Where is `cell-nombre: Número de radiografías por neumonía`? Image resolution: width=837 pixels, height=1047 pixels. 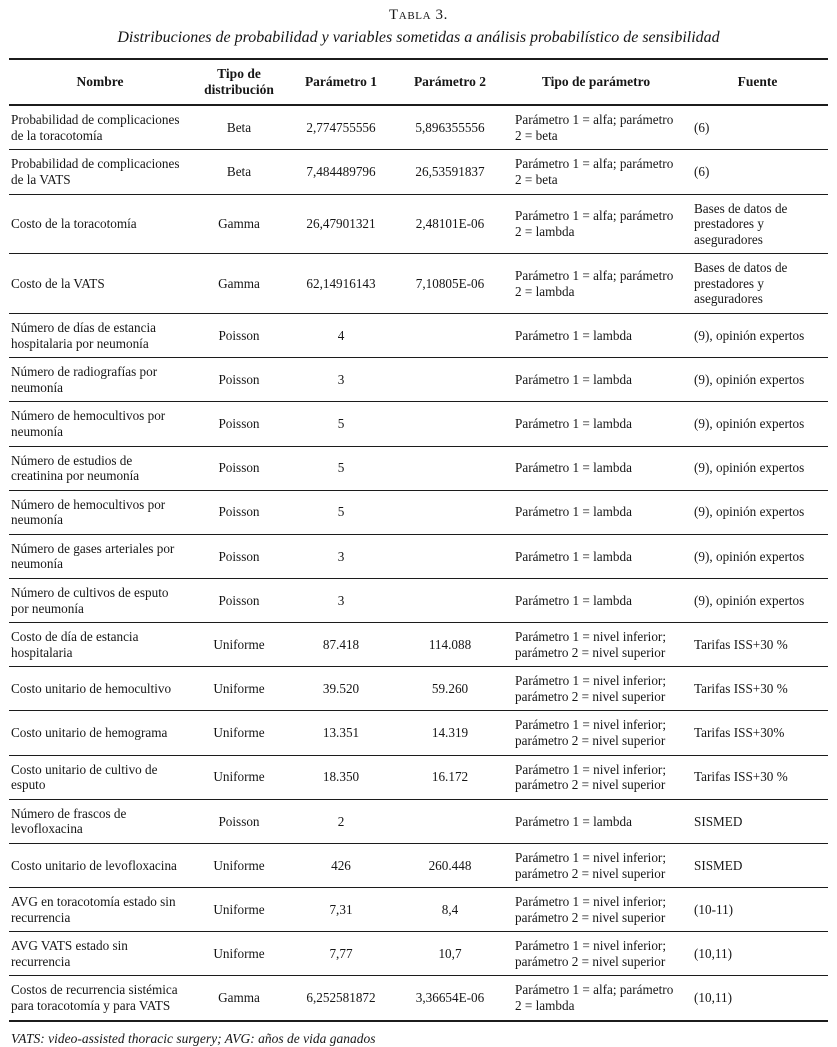
cell-nombre: Número de radiografías por neumonía is located at coordinates (100, 379).